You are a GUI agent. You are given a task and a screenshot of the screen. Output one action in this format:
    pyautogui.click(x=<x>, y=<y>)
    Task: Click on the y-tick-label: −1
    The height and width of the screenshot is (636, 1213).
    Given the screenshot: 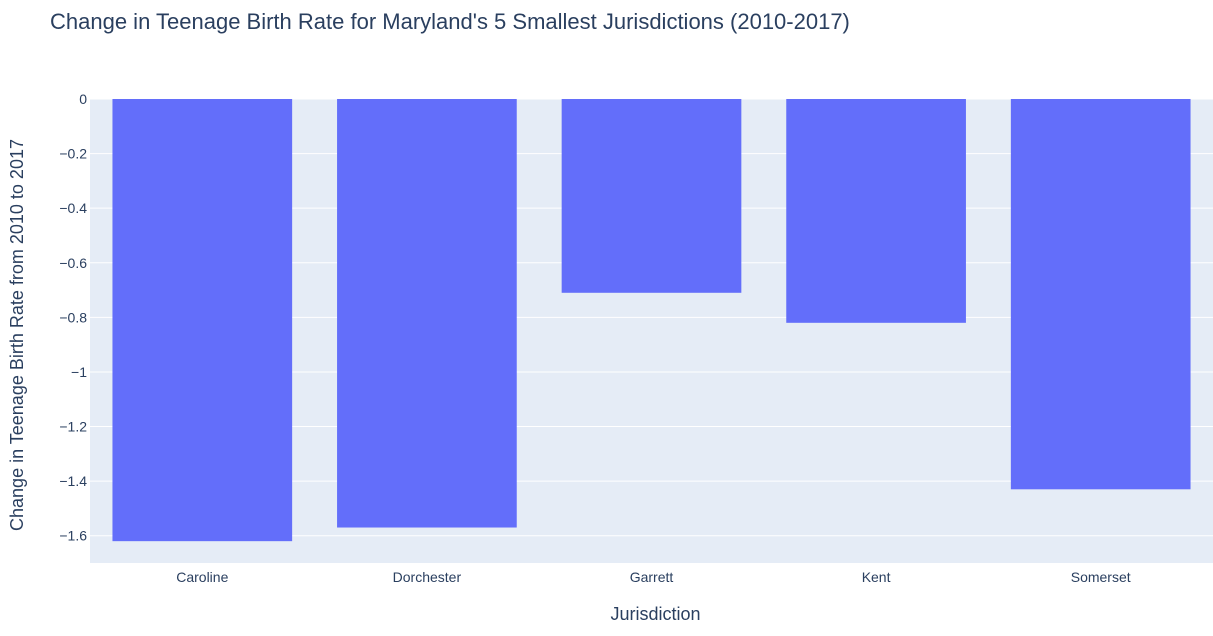 What is the action you would take?
    pyautogui.click(x=79, y=372)
    